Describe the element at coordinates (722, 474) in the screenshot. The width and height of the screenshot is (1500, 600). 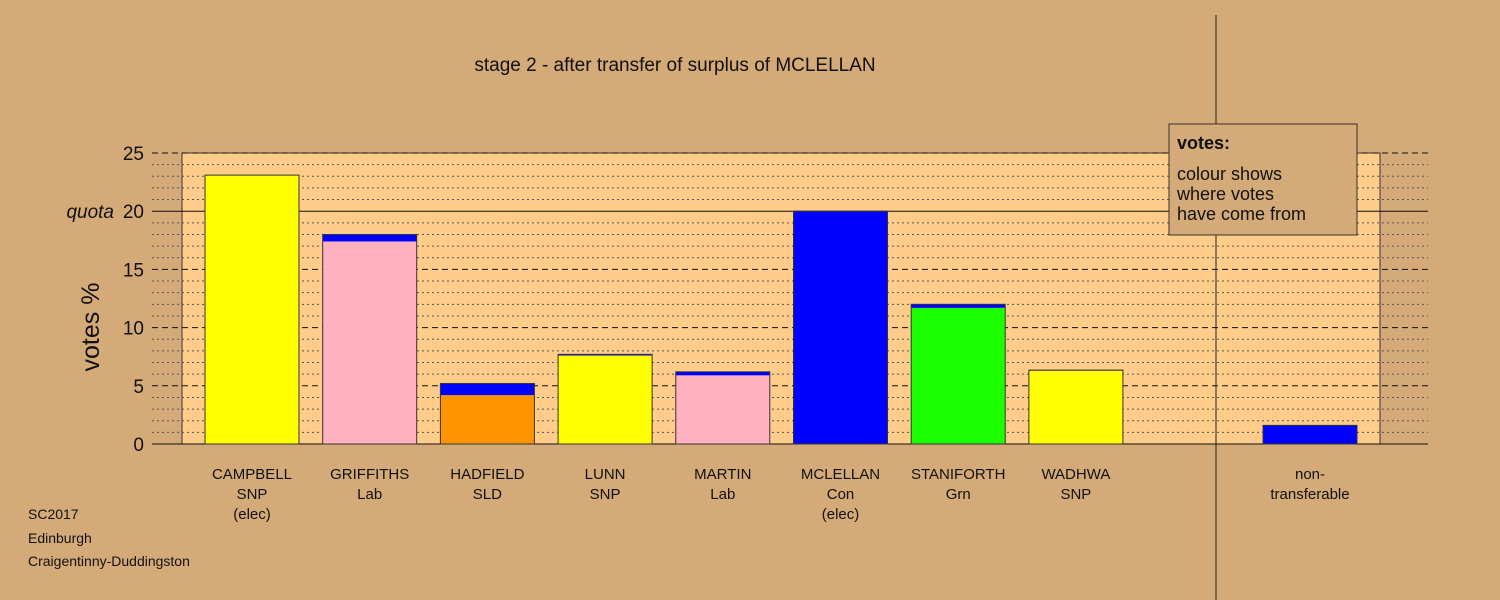
I see `candidate-name: MARTIN` at that location.